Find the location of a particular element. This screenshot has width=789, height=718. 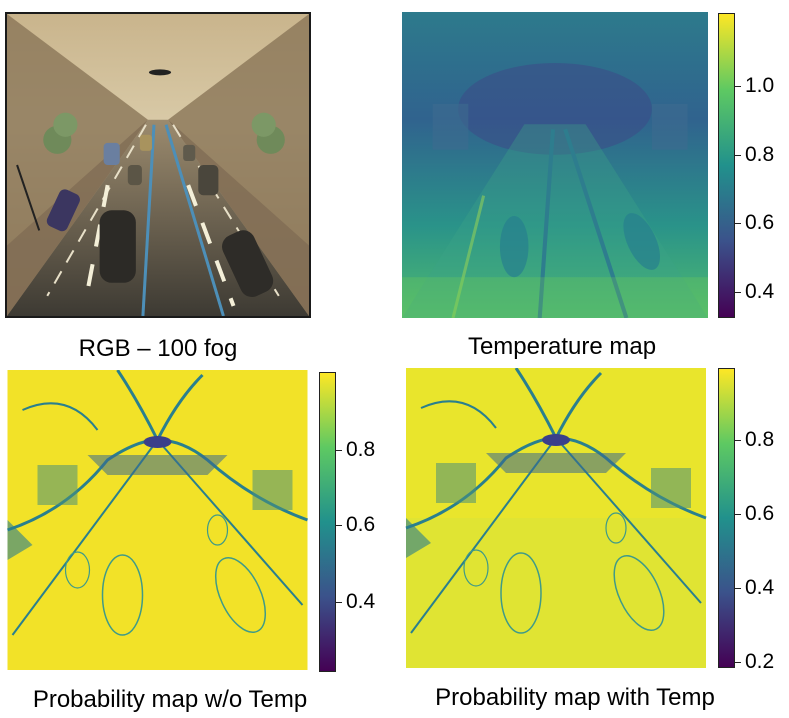

temperature-tick-label-4: 0.4 is located at coordinates (760, 291).